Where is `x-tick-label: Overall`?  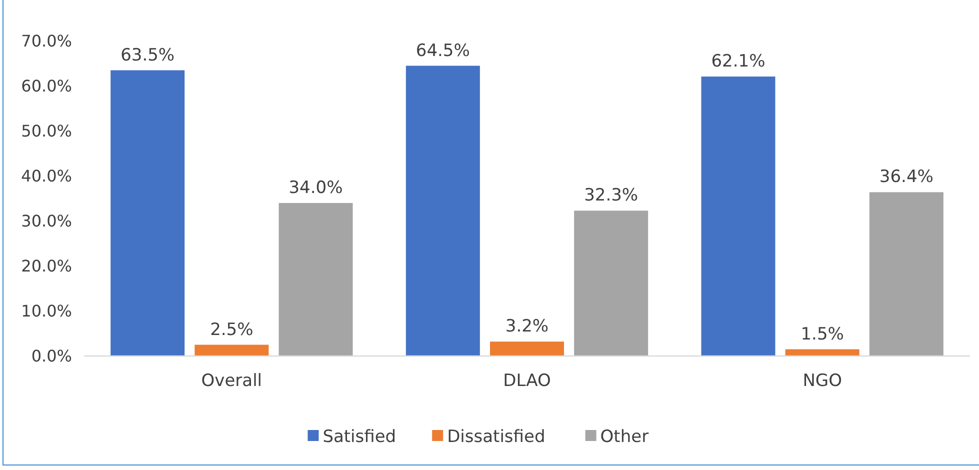
x-tick-label: Overall is located at coordinates (231, 381).